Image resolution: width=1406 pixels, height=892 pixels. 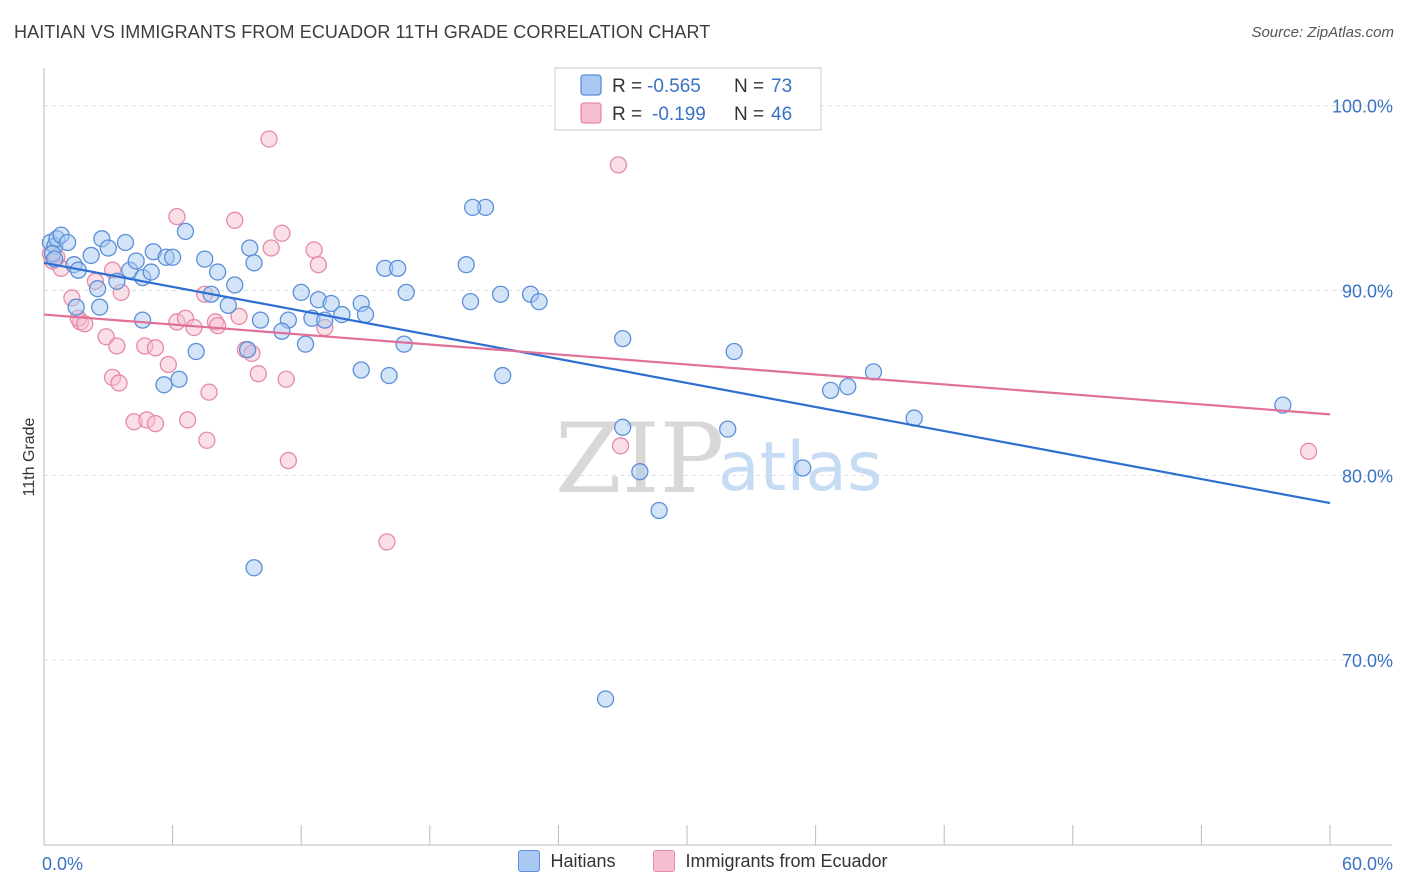 What do you see at coordinates (1362, 107) in the screenshot?
I see `y-tick-label-0: 100.0%` at bounding box center [1362, 107].